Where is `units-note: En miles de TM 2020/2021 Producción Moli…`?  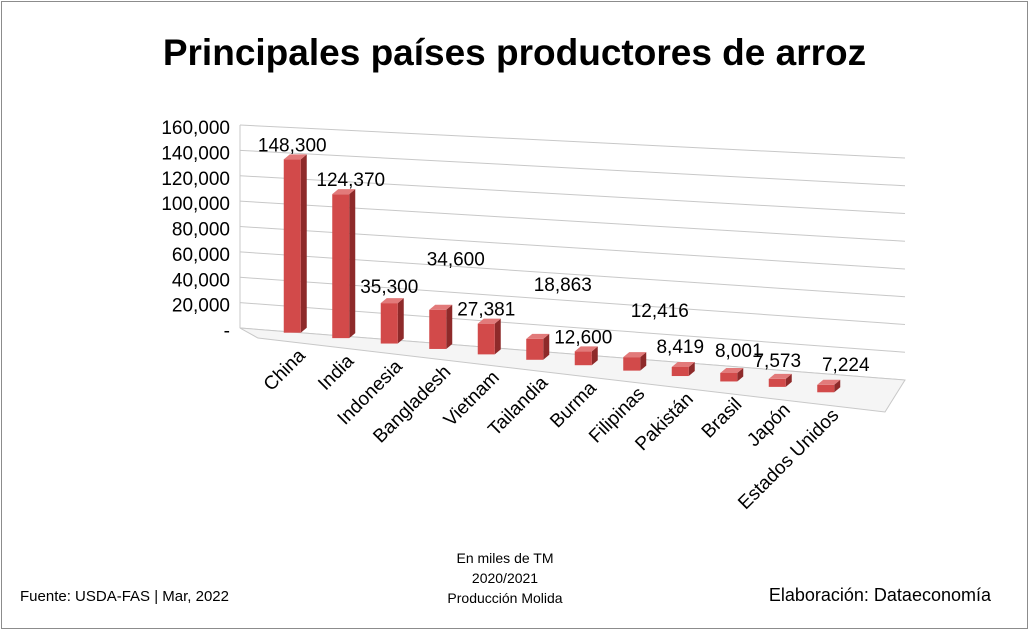 units-note: En miles de TM 2020/2021 Producción Moli… is located at coordinates (505, 578).